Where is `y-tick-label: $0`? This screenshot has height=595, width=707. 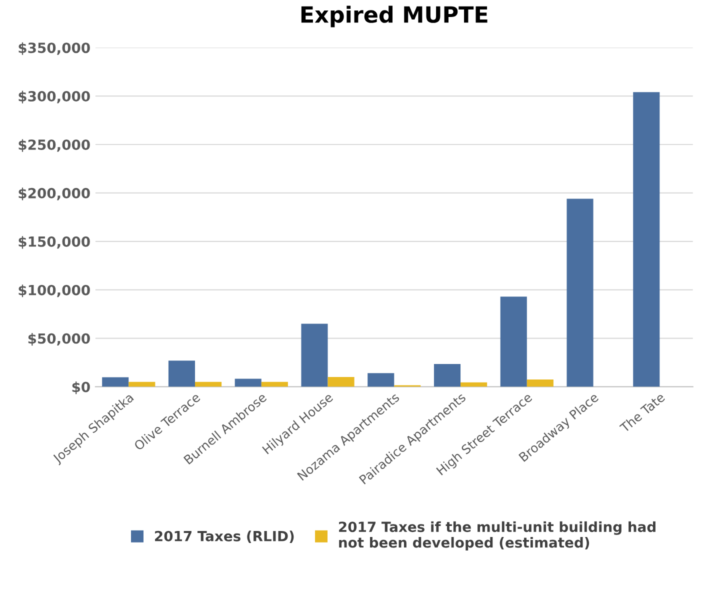
y-tick-label: $0 is located at coordinates (81, 387).